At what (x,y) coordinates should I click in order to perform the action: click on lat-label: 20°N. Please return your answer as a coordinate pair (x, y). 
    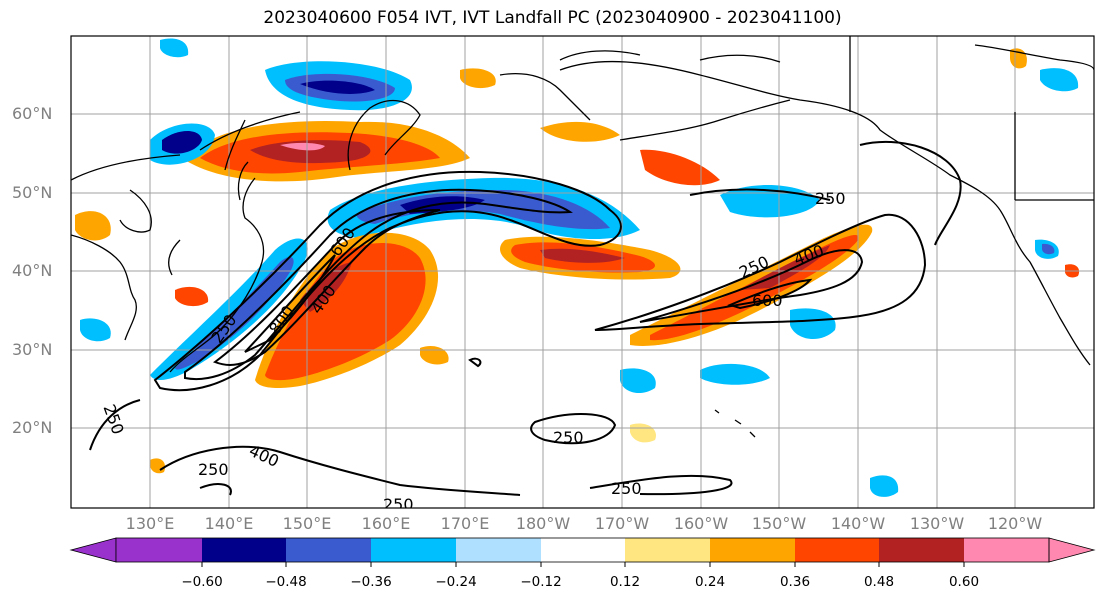
    Looking at the image, I should click on (32, 427).